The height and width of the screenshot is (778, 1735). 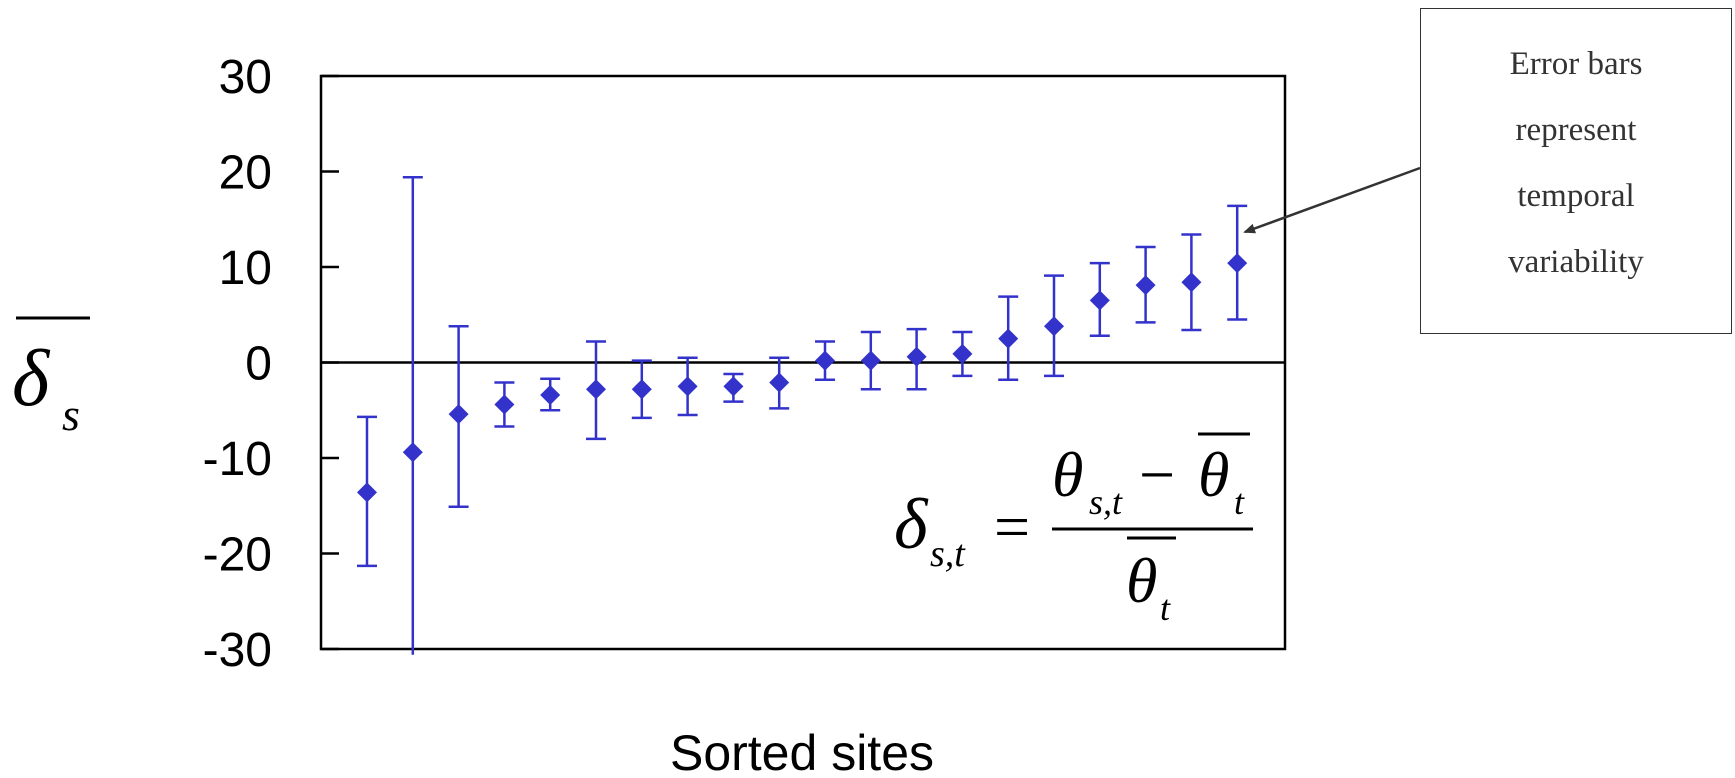 What do you see at coordinates (1073, 530) in the screenshot?
I see `equation: δ s,t = θ s,t − θ t θ t` at bounding box center [1073, 530].